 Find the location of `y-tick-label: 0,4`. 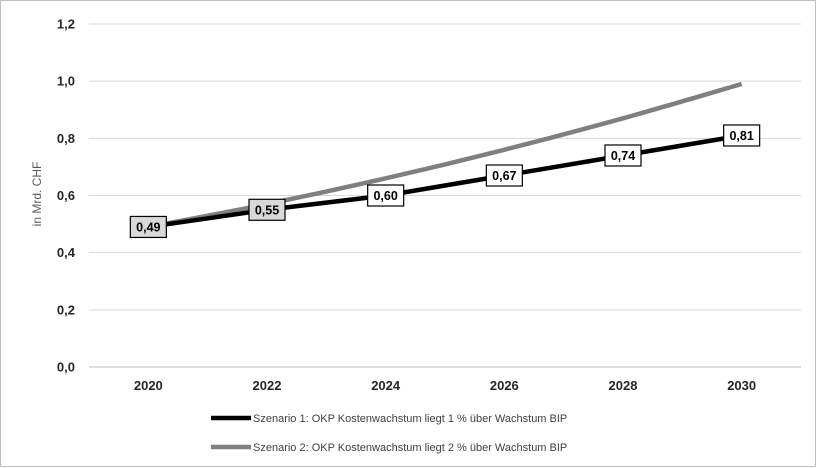

y-tick-label: 0,4 is located at coordinates (66, 252).